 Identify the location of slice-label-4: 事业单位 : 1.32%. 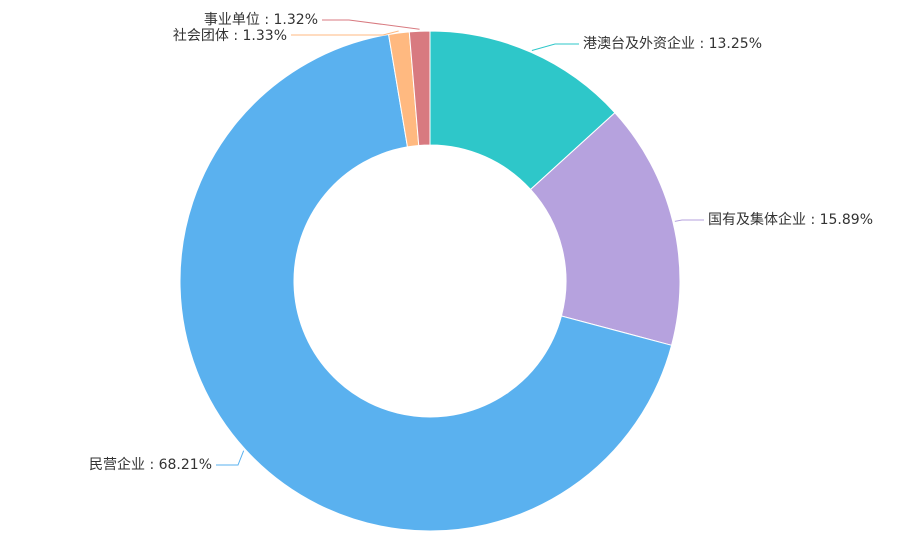
(261, 20).